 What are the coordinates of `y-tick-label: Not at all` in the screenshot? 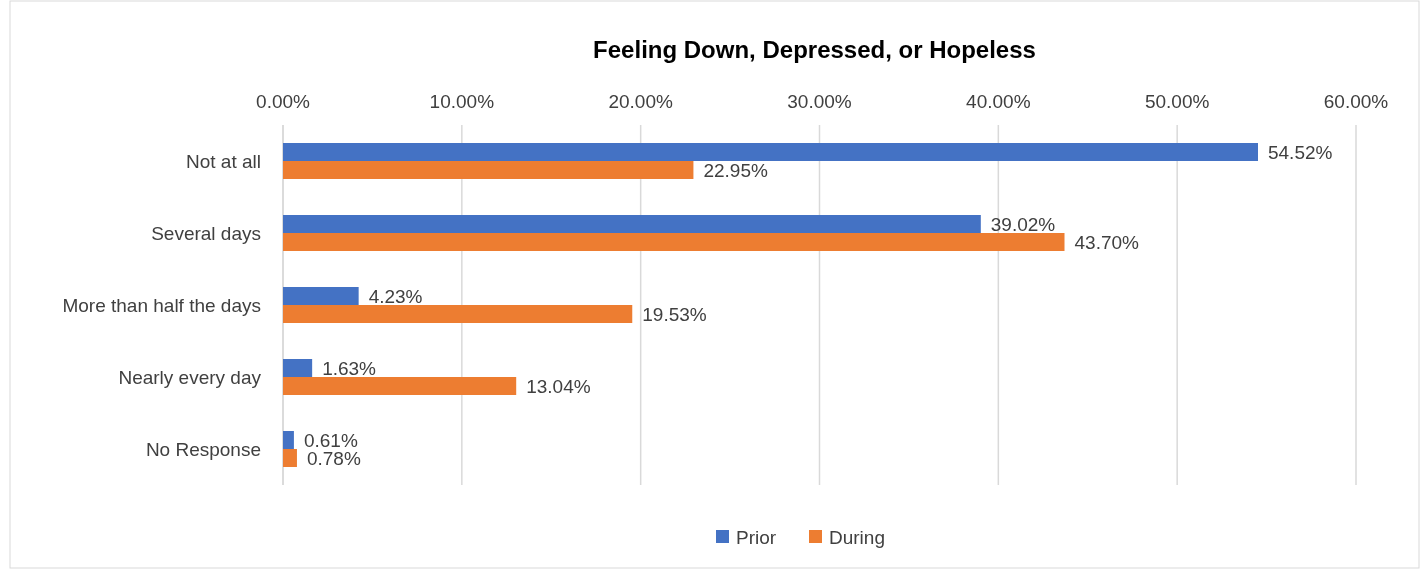 It's located at (223, 161).